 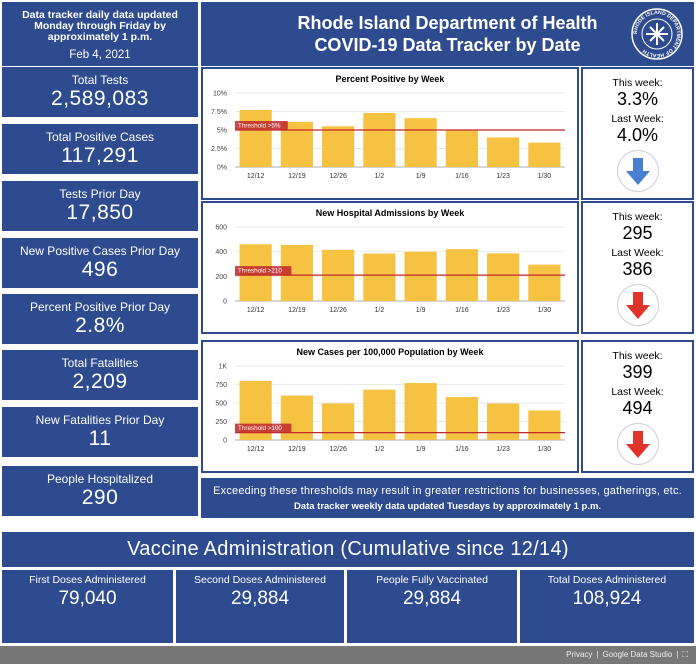 What do you see at coordinates (100, 263) in the screenshot?
I see `new-positive-cases-prior-day-card: New Positive Cases Prior Day 496` at bounding box center [100, 263].